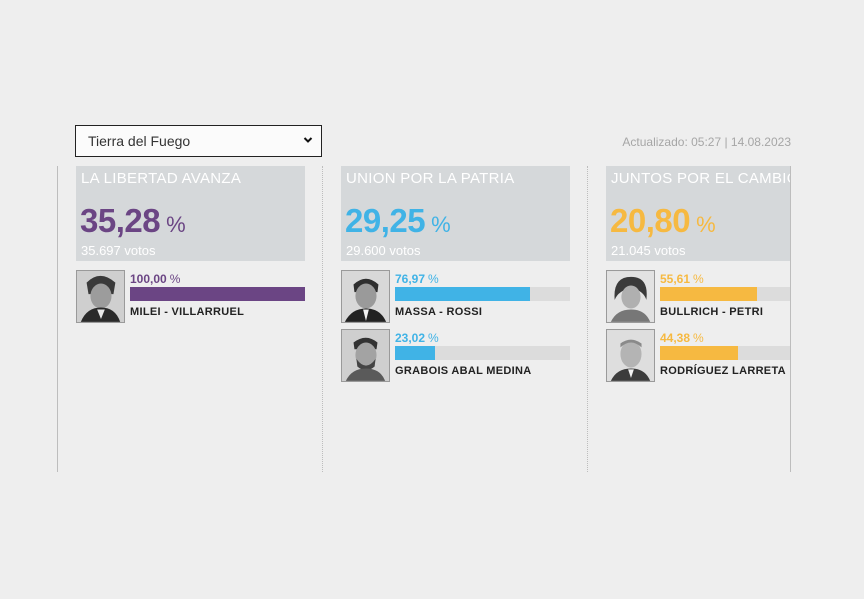 The width and height of the screenshot is (864, 599). I want to click on party-name: LA LIBERTAD AVANZA, so click(161, 178).